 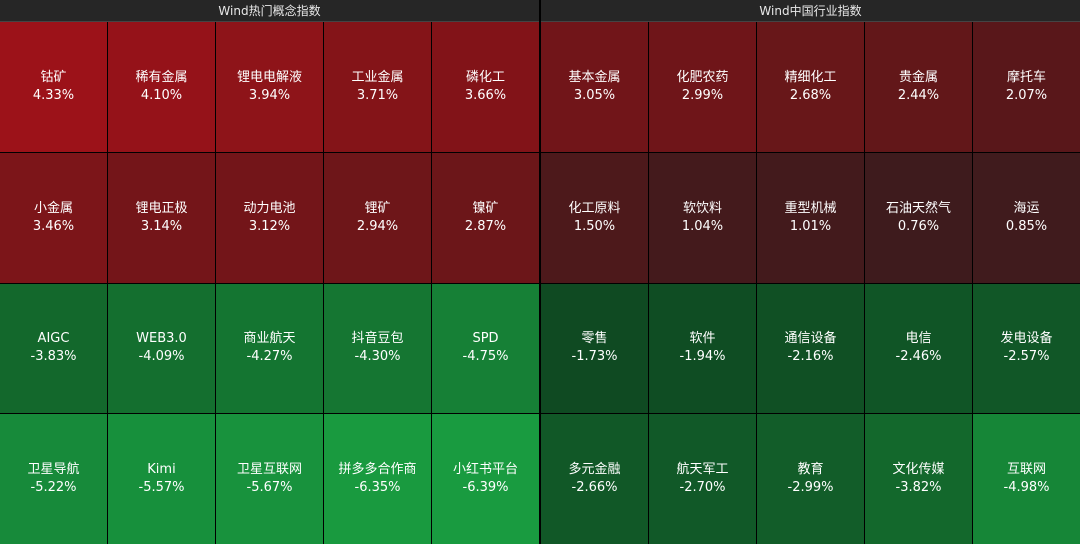 What do you see at coordinates (594, 479) in the screenshot?
I see `heatmap-tile: 多元金融 -2.66%` at bounding box center [594, 479].